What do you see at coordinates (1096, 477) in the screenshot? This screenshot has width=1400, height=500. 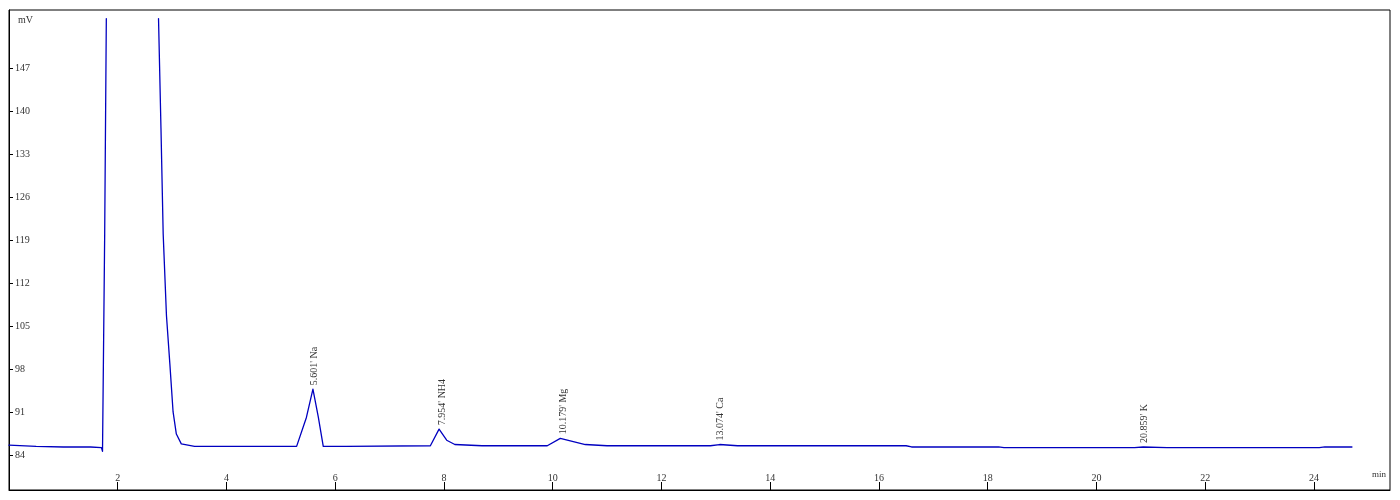 I see `x-tick-label: 20` at bounding box center [1096, 477].